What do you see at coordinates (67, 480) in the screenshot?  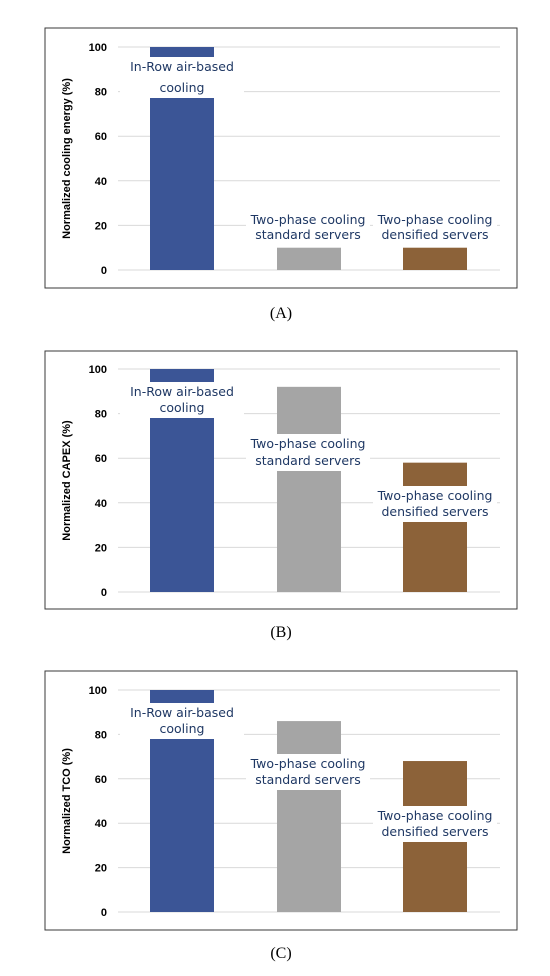 I see `y-axis-label: Normalized CAPEX (%)` at bounding box center [67, 480].